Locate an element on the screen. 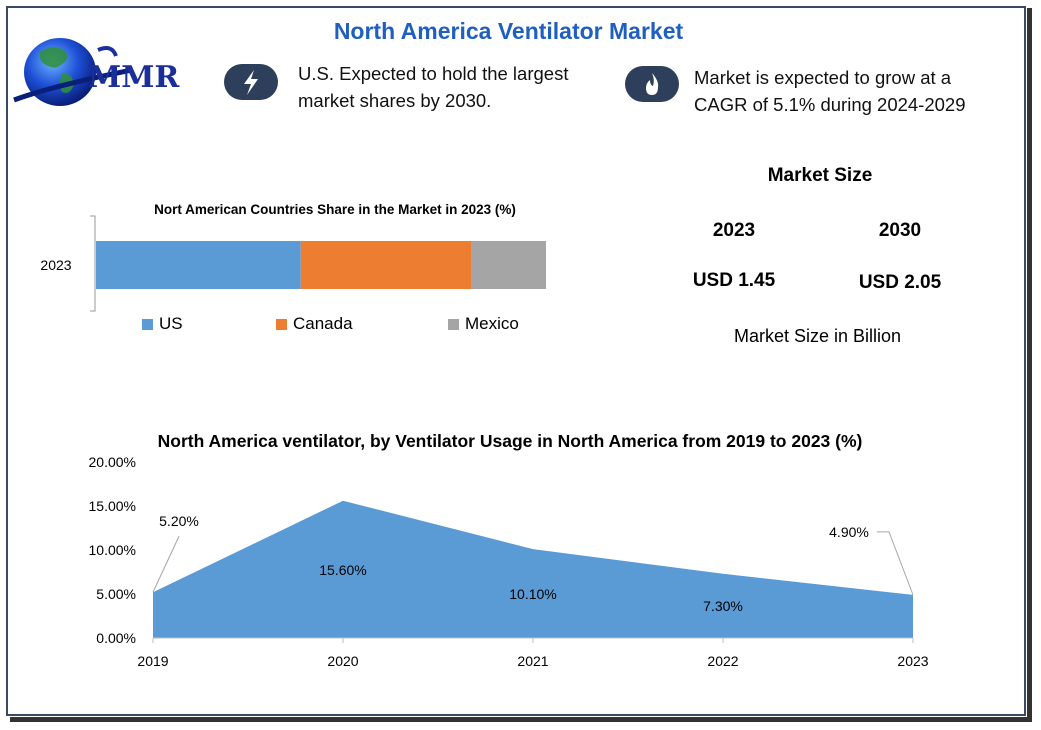  bar-segment-canada is located at coordinates (386, 265).